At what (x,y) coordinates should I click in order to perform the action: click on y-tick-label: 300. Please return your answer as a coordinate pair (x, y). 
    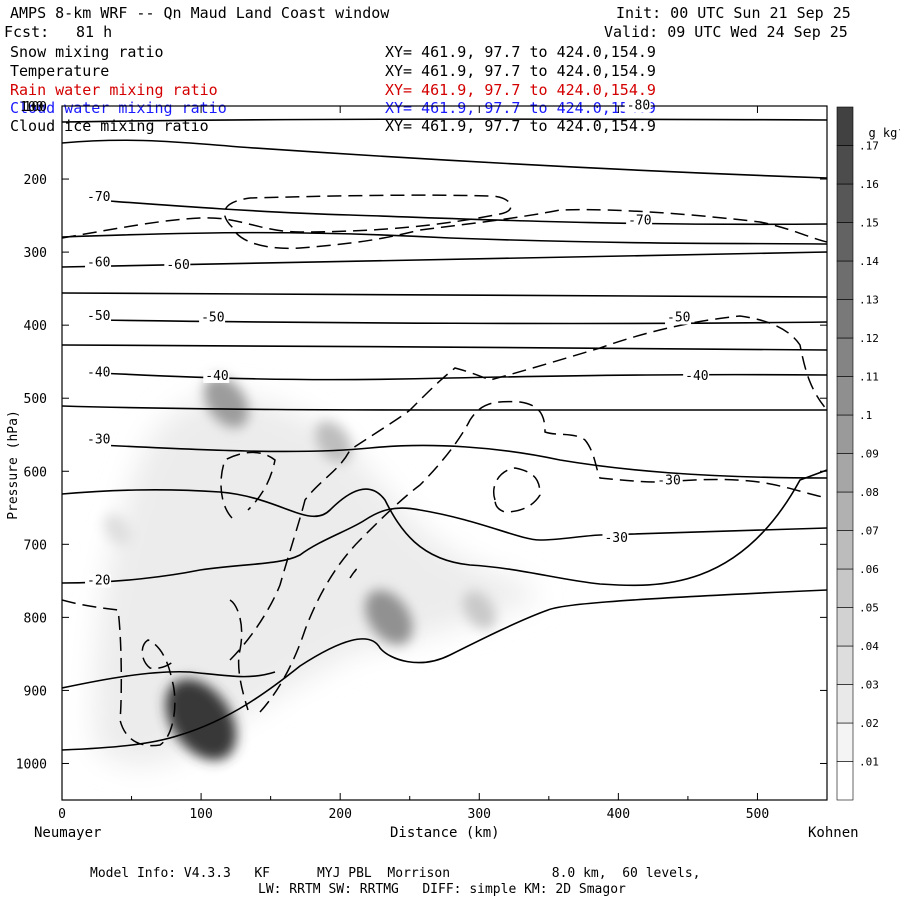
    Looking at the image, I should click on (35, 253).